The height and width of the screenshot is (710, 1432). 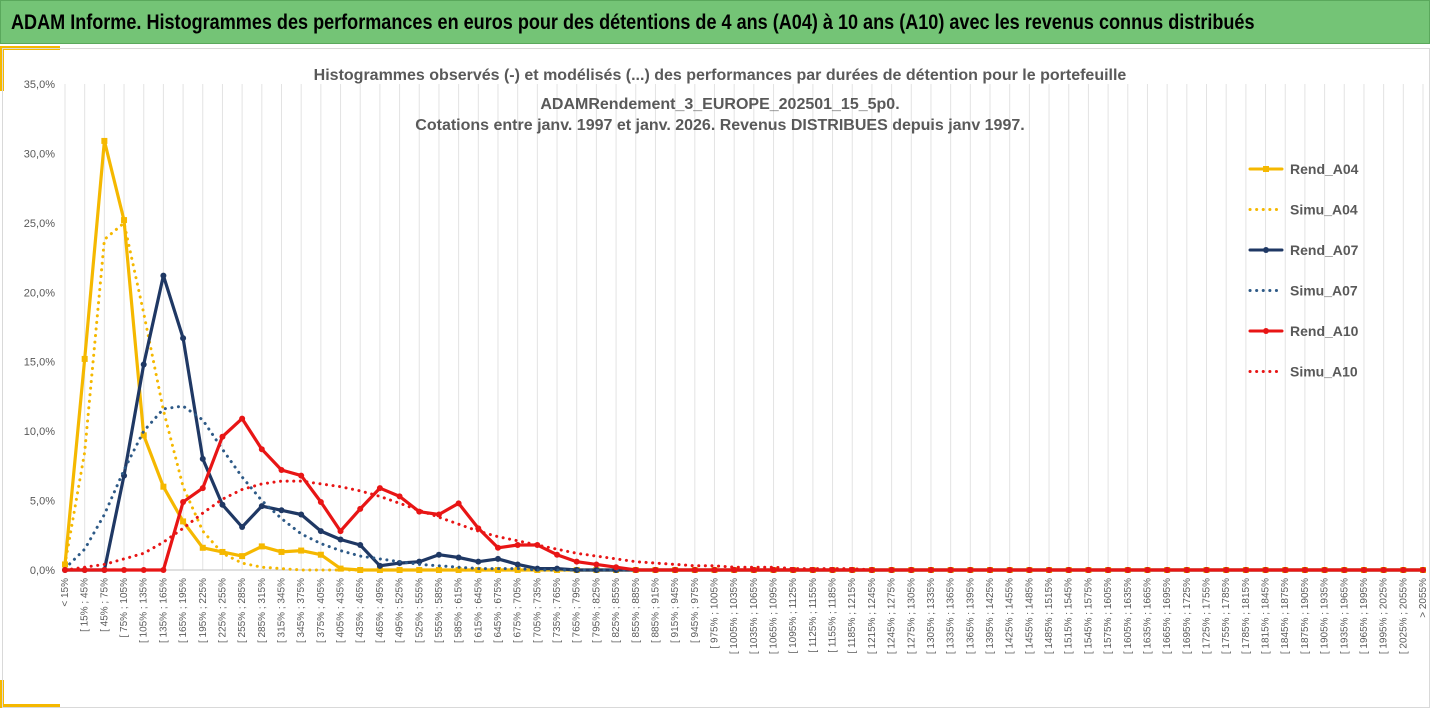 I want to click on x-tick-label: [ 435% ; 465%, so click(x=360, y=610).